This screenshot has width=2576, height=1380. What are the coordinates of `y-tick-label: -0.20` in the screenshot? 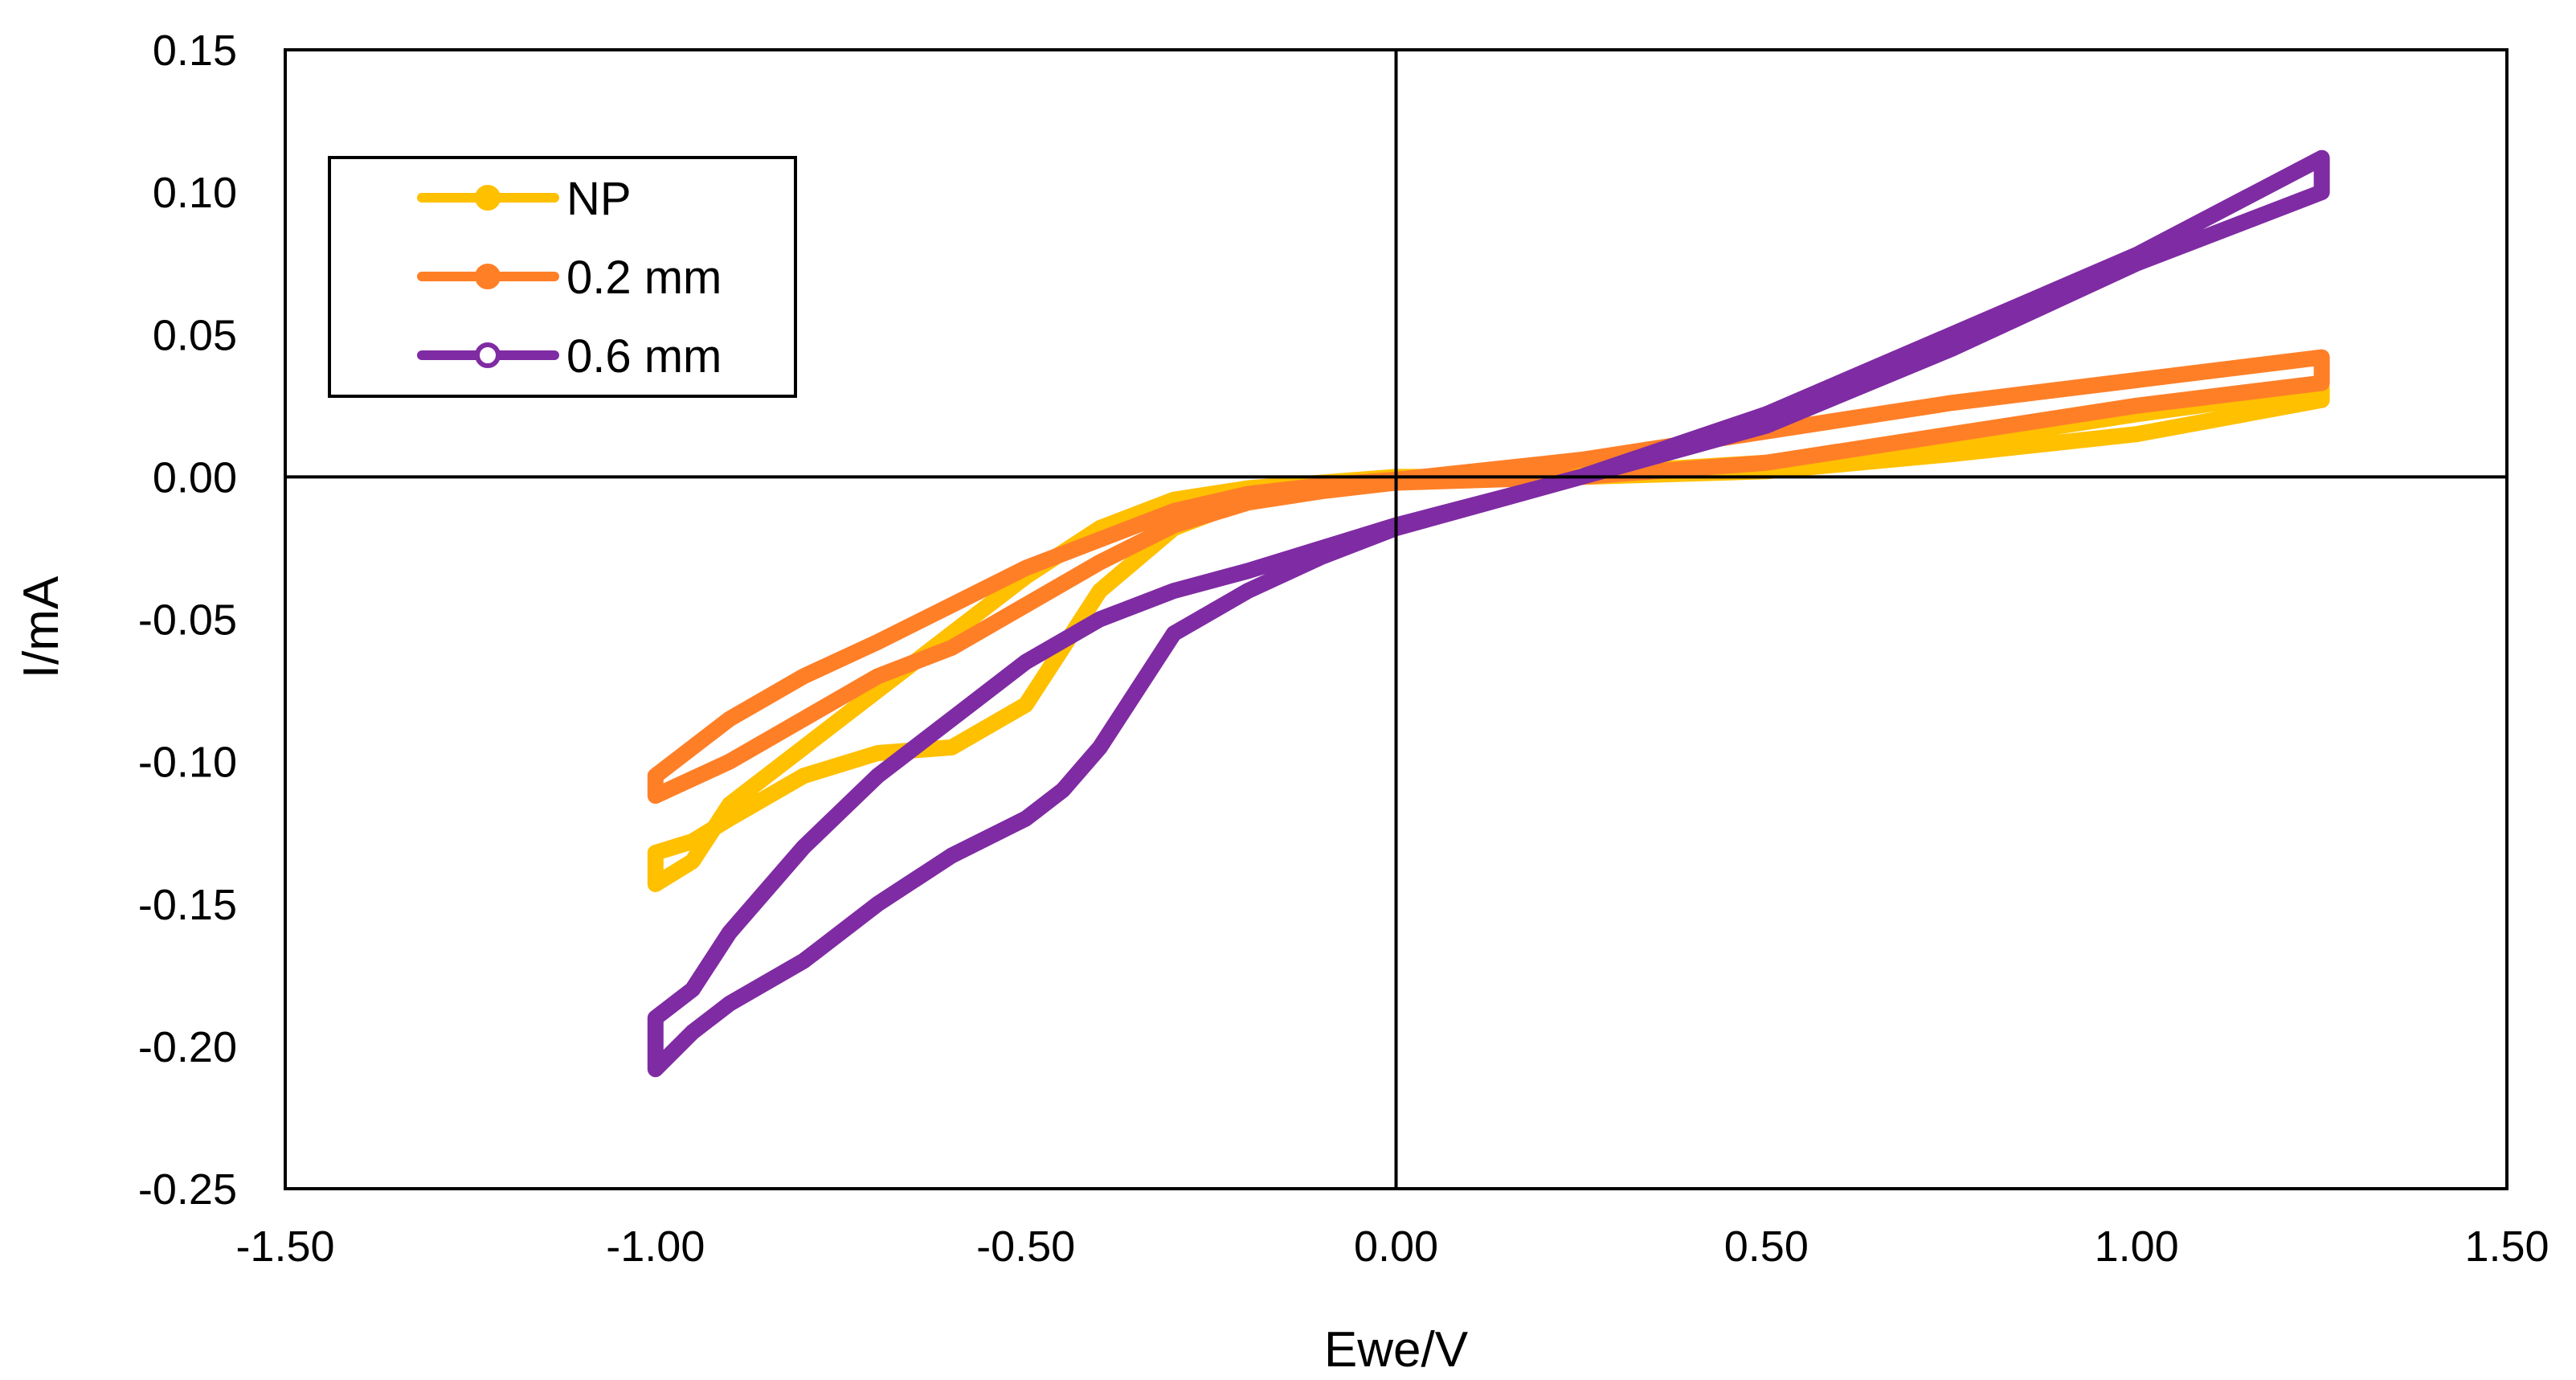 It's located at (188, 1047).